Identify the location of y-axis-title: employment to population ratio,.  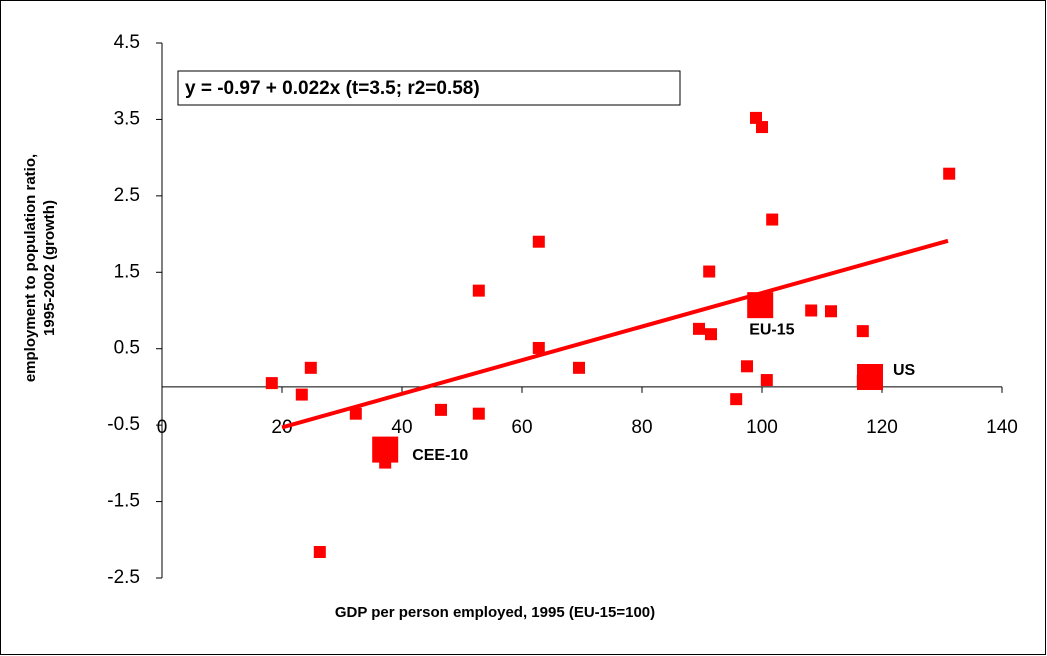
(30, 268).